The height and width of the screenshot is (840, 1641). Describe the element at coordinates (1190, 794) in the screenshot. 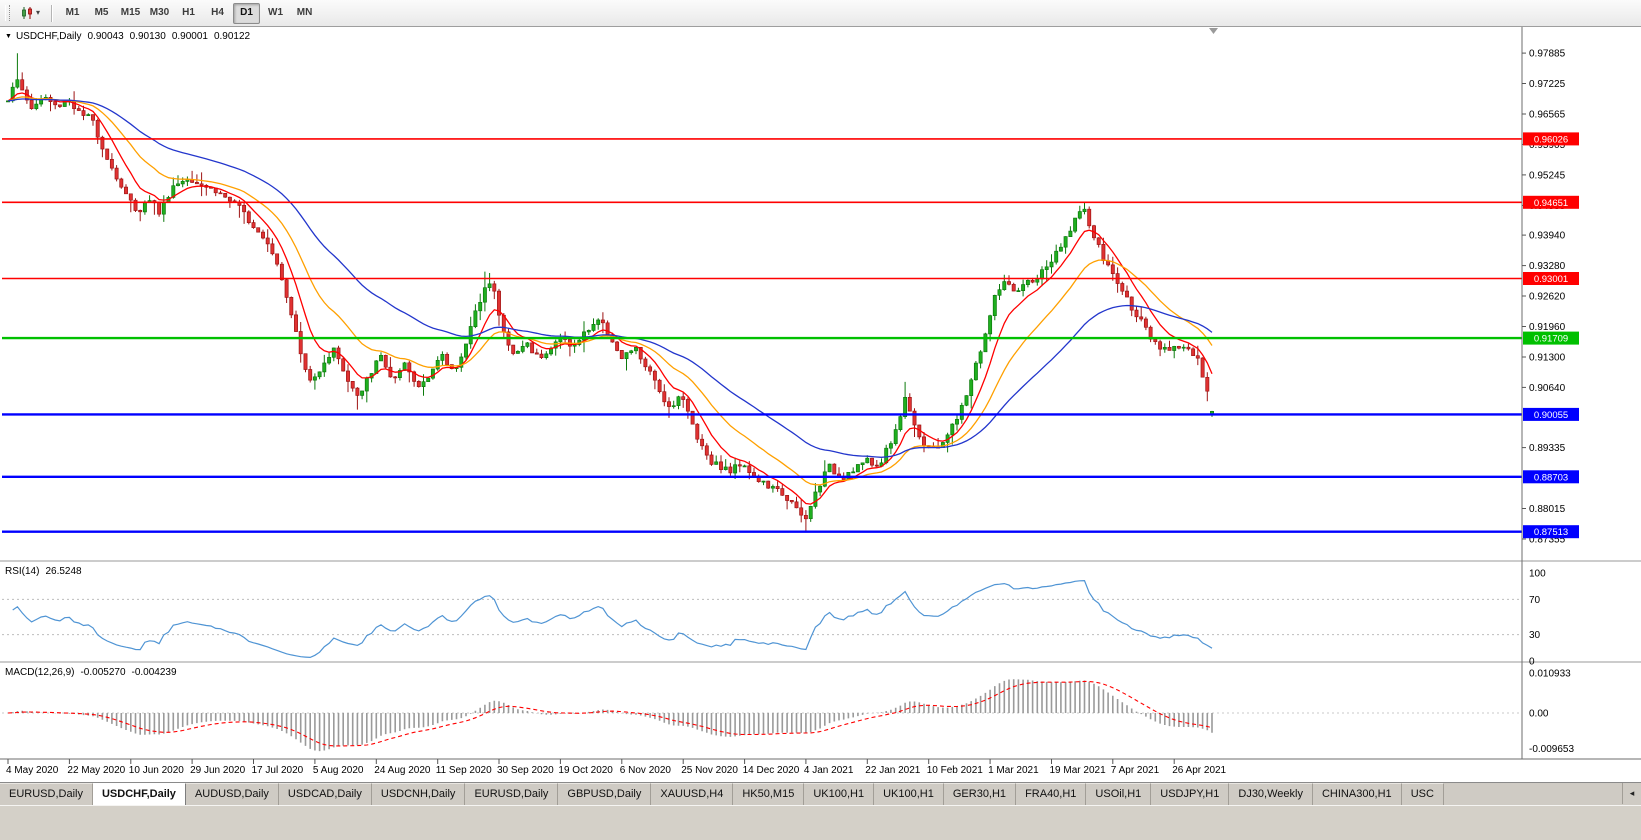

I see `chart-tab-usdjpy-h1: USDJPY,H1` at that location.